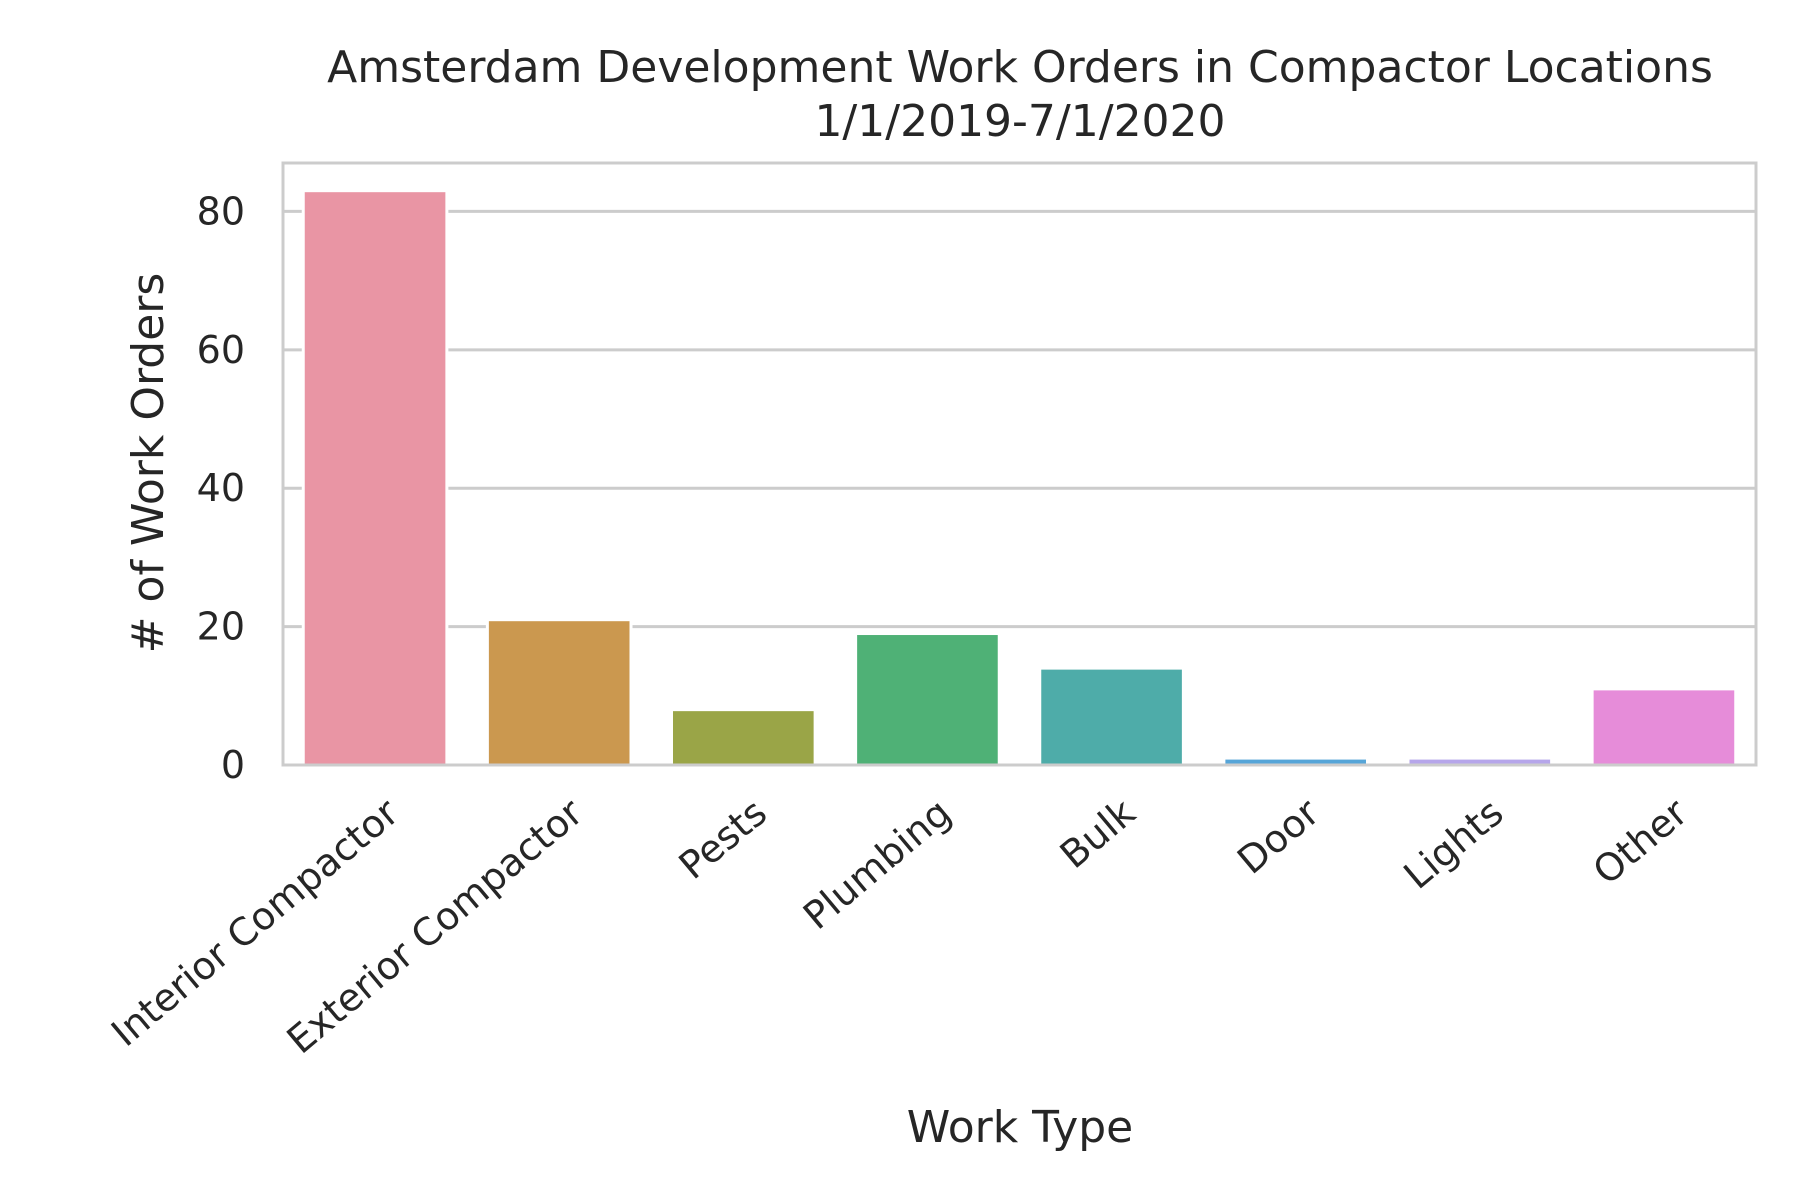 The height and width of the screenshot is (1200, 1800). What do you see at coordinates (927, 699) in the screenshot?
I see `bar-plumbing` at bounding box center [927, 699].